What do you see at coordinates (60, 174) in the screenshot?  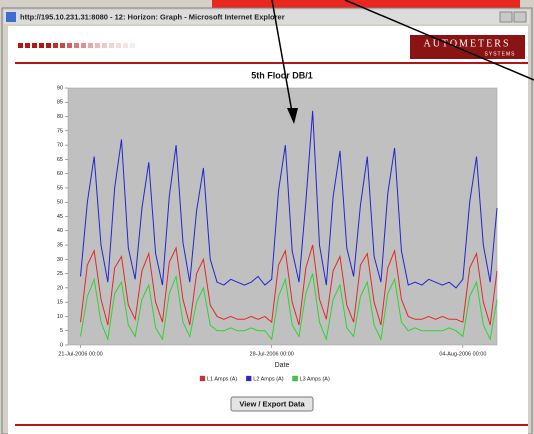 I see `y-tick-label: 60` at bounding box center [60, 174].